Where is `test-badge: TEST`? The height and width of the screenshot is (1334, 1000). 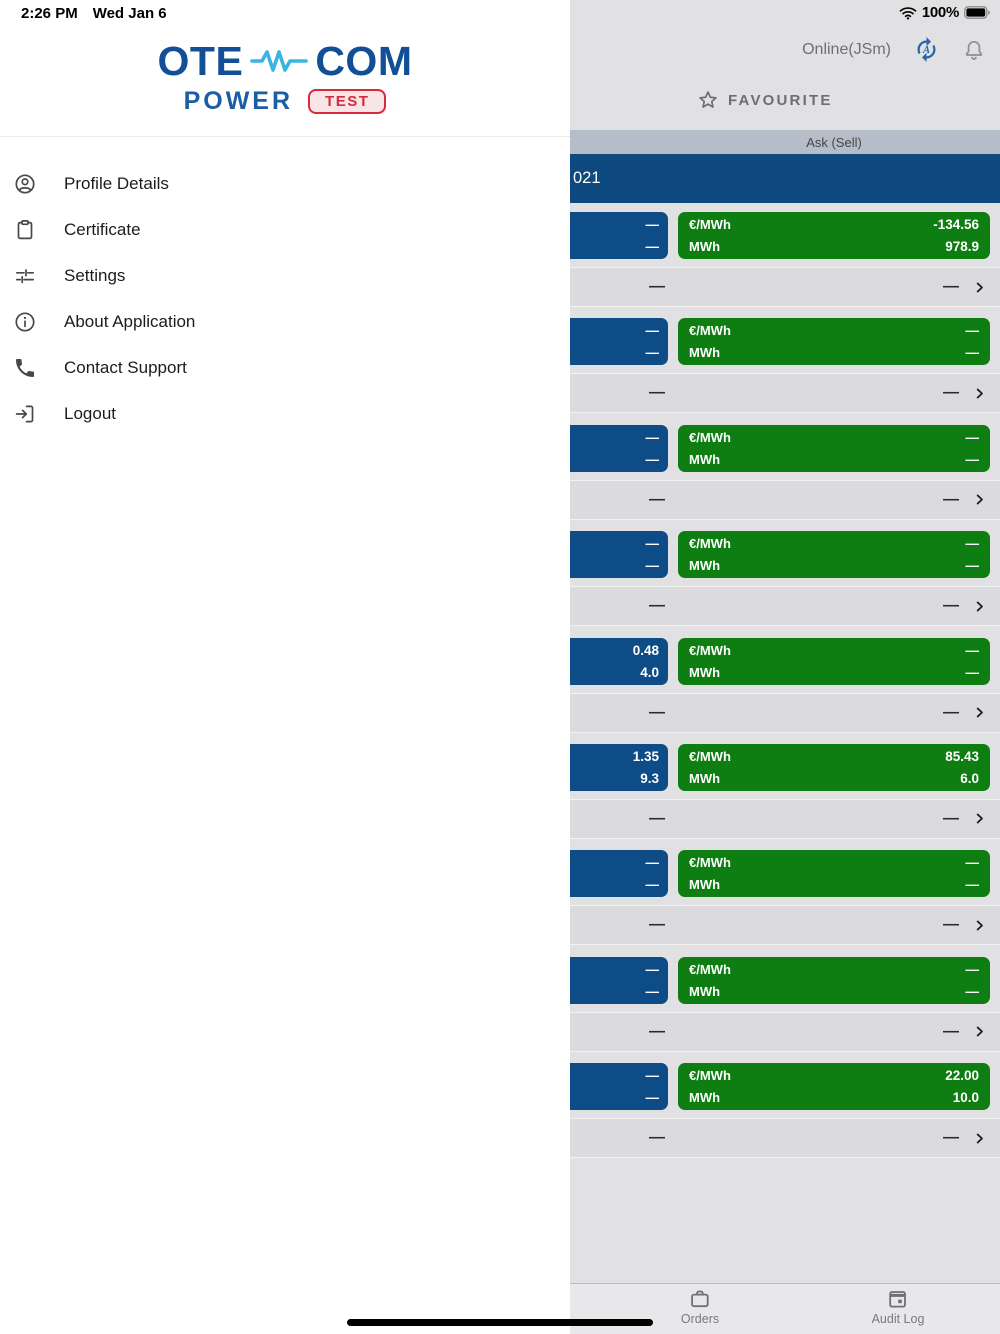 test-badge: TEST is located at coordinates (347, 101).